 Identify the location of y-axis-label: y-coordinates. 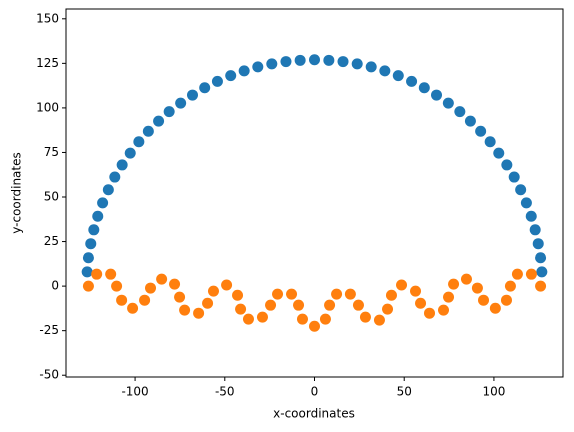
(17, 192).